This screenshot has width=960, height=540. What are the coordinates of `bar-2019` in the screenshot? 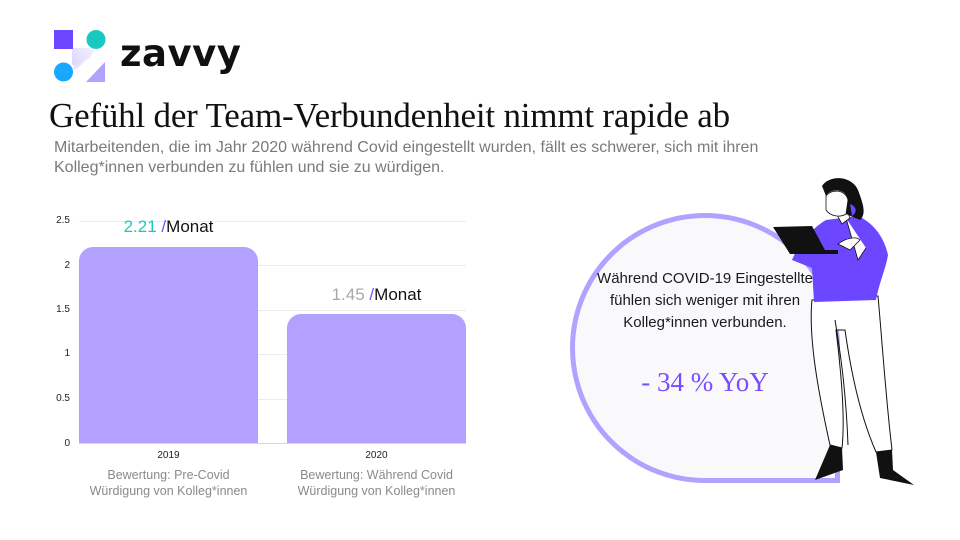 It's located at (168, 345).